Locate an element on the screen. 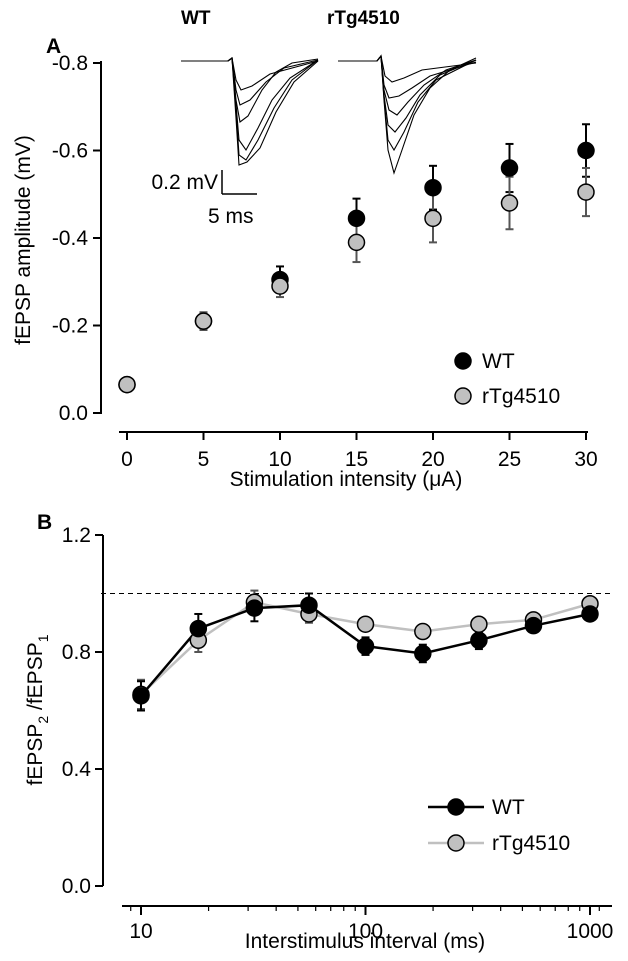 The height and width of the screenshot is (961, 628). y-tick-label: -0.4 is located at coordinates (70, 238).